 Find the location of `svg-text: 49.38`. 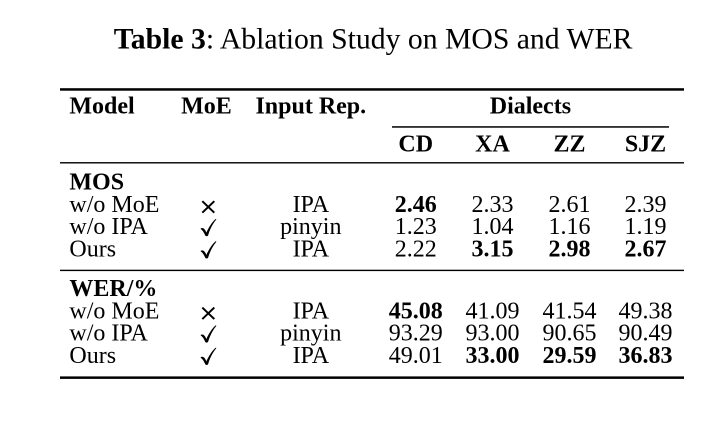

svg-text: 49.38 is located at coordinates (646, 311).